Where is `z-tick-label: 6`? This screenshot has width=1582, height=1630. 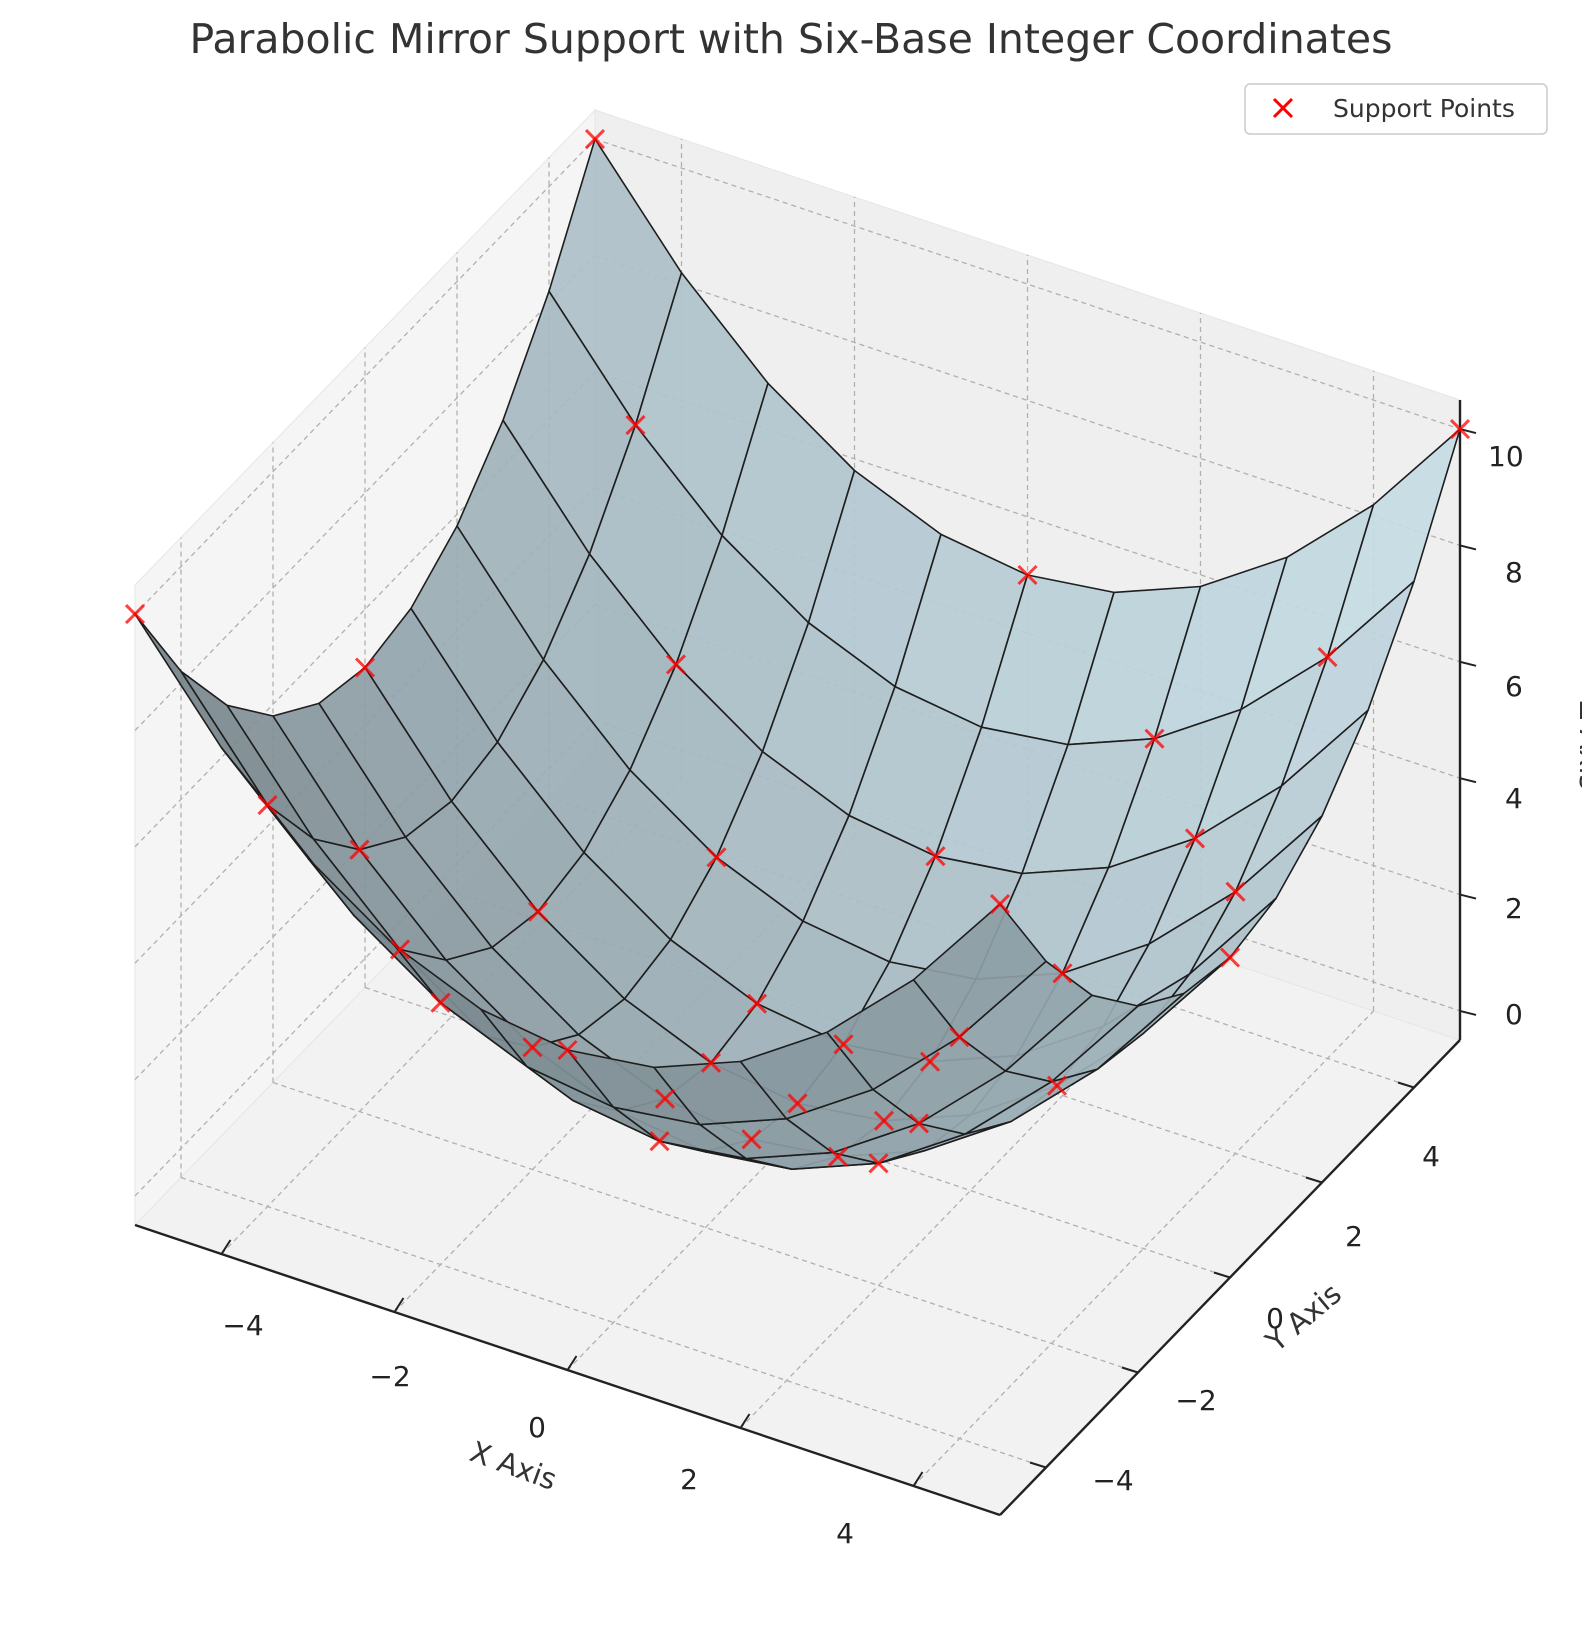
z-tick-label: 6 is located at coordinates (1514, 686).